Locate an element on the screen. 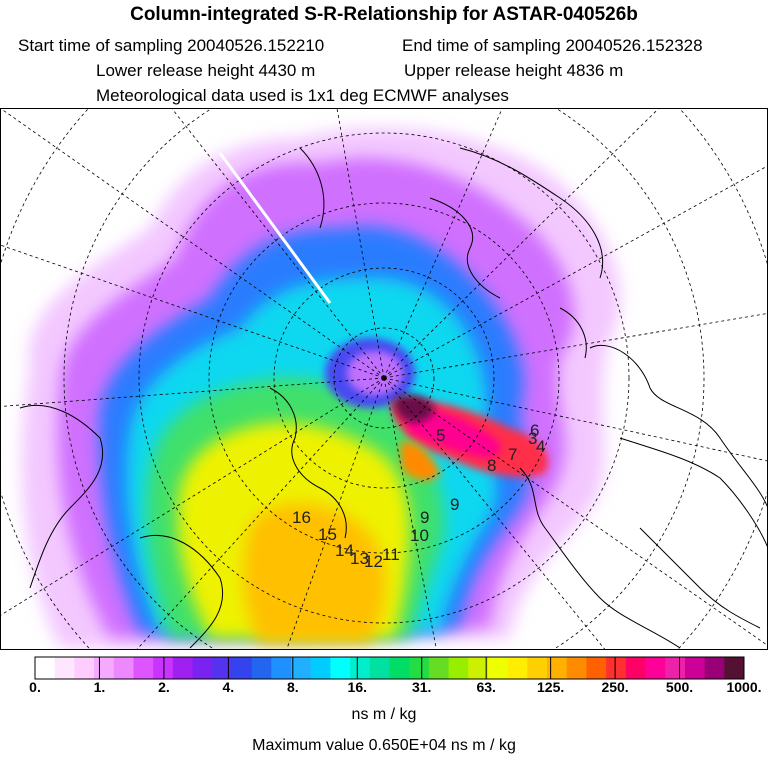 This screenshot has width=768, height=768. trajectory-label: 4 is located at coordinates (540, 446).